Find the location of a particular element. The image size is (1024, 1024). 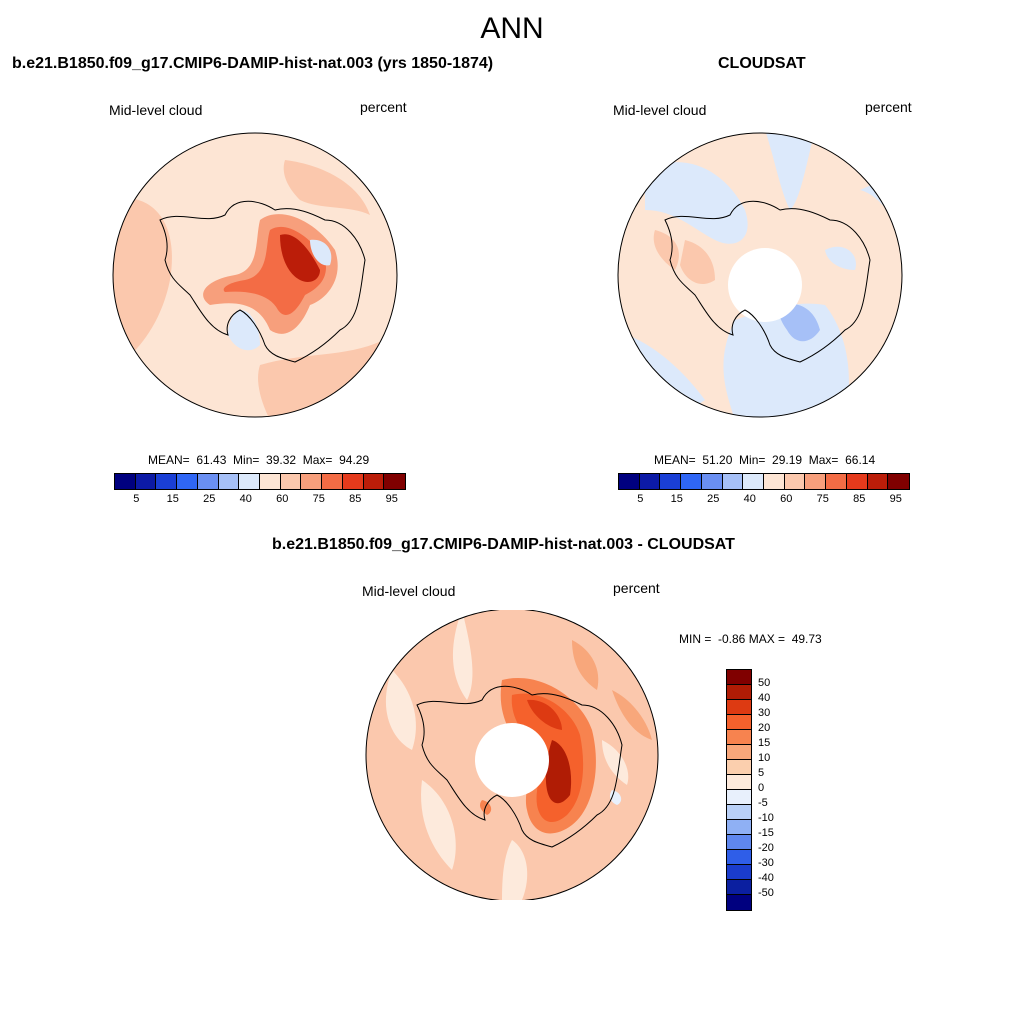

panel1-left-label: Mid-level cloud is located at coordinates (156, 110).